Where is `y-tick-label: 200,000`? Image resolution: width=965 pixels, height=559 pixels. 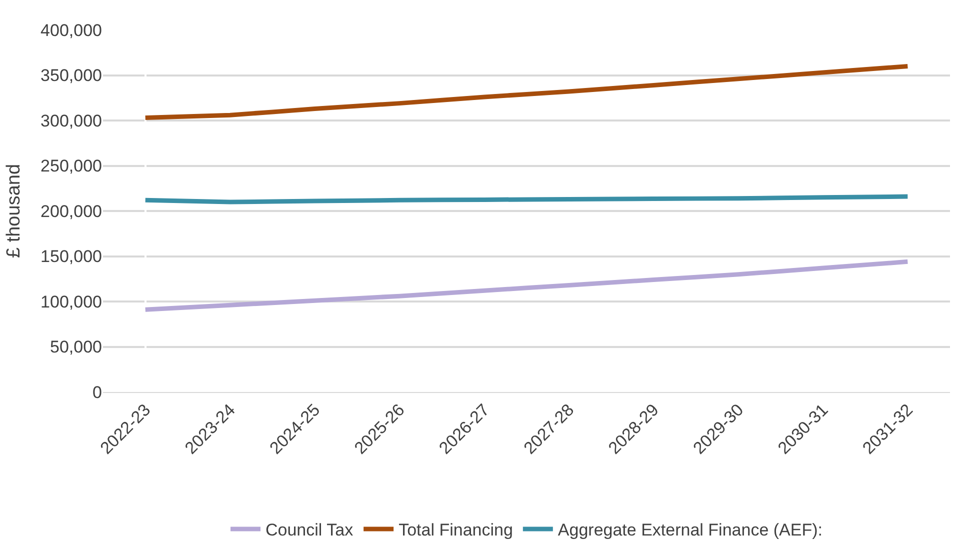
y-tick-label: 200,000 is located at coordinates (71, 211).